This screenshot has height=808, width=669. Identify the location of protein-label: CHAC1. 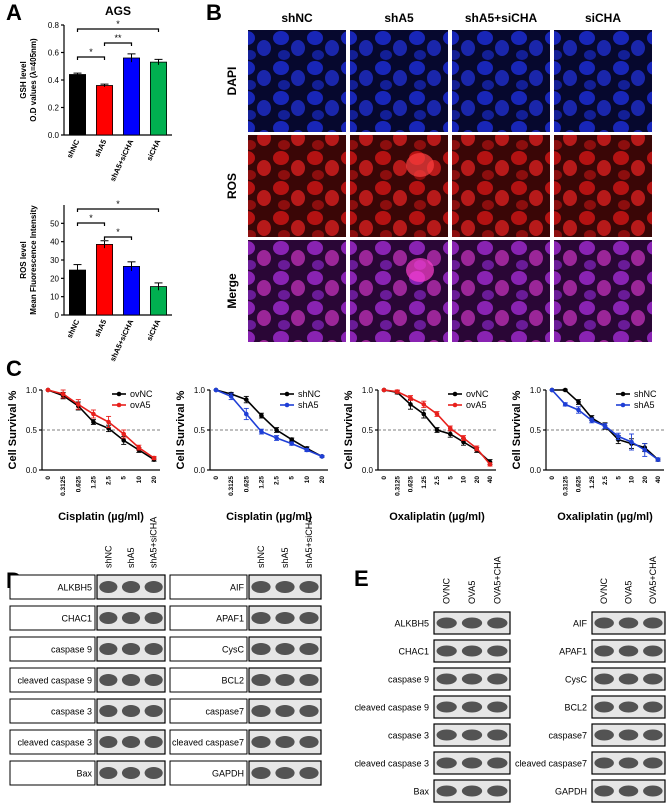
(76, 619).